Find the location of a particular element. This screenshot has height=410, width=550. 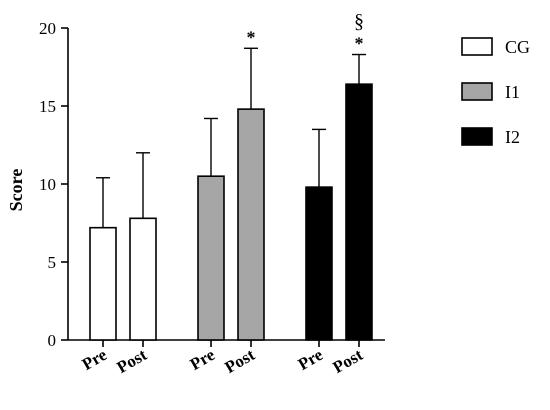

legend-label: I2 is located at coordinates (512, 137).